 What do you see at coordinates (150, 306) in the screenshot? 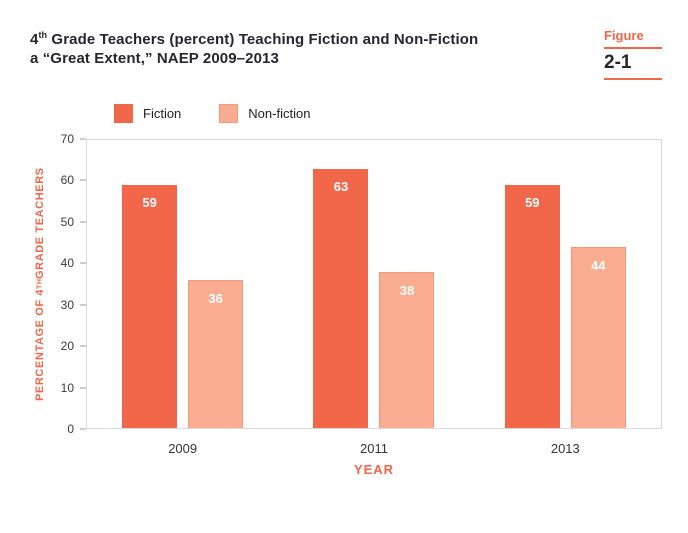
I see `fiction-bar-2009: 59` at bounding box center [150, 306].